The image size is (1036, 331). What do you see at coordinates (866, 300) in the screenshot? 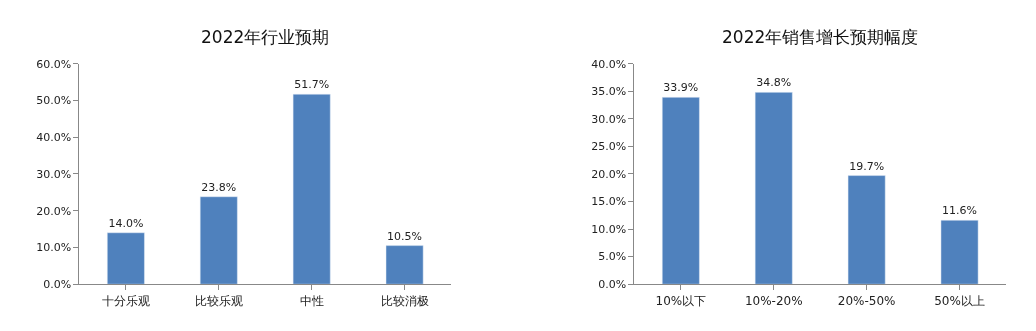
I see `x-tick-label: 20%-50%` at bounding box center [866, 300].